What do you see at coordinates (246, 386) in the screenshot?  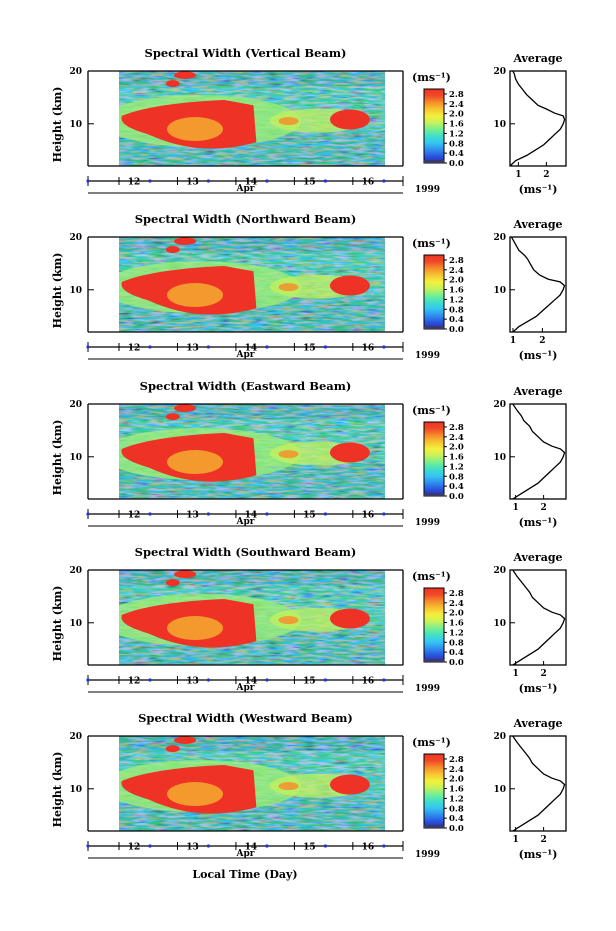 I see `panel-title: Spectral Width (Eastward Beam)` at bounding box center [246, 386].